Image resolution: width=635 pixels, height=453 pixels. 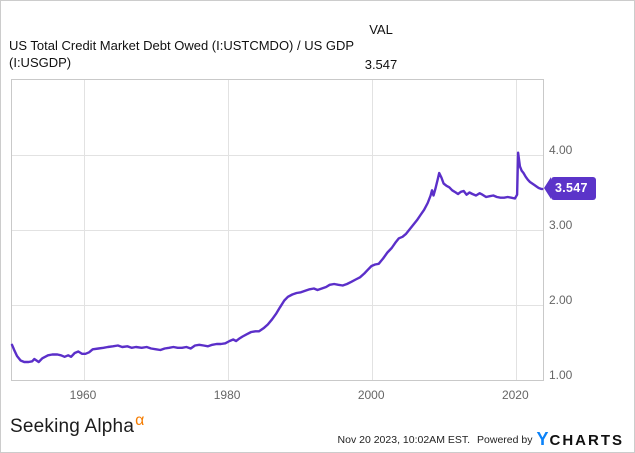 What do you see at coordinates (404, 439) in the screenshot?
I see `timestamp: Nov 20 2023, 10:02AM EST.` at bounding box center [404, 439].